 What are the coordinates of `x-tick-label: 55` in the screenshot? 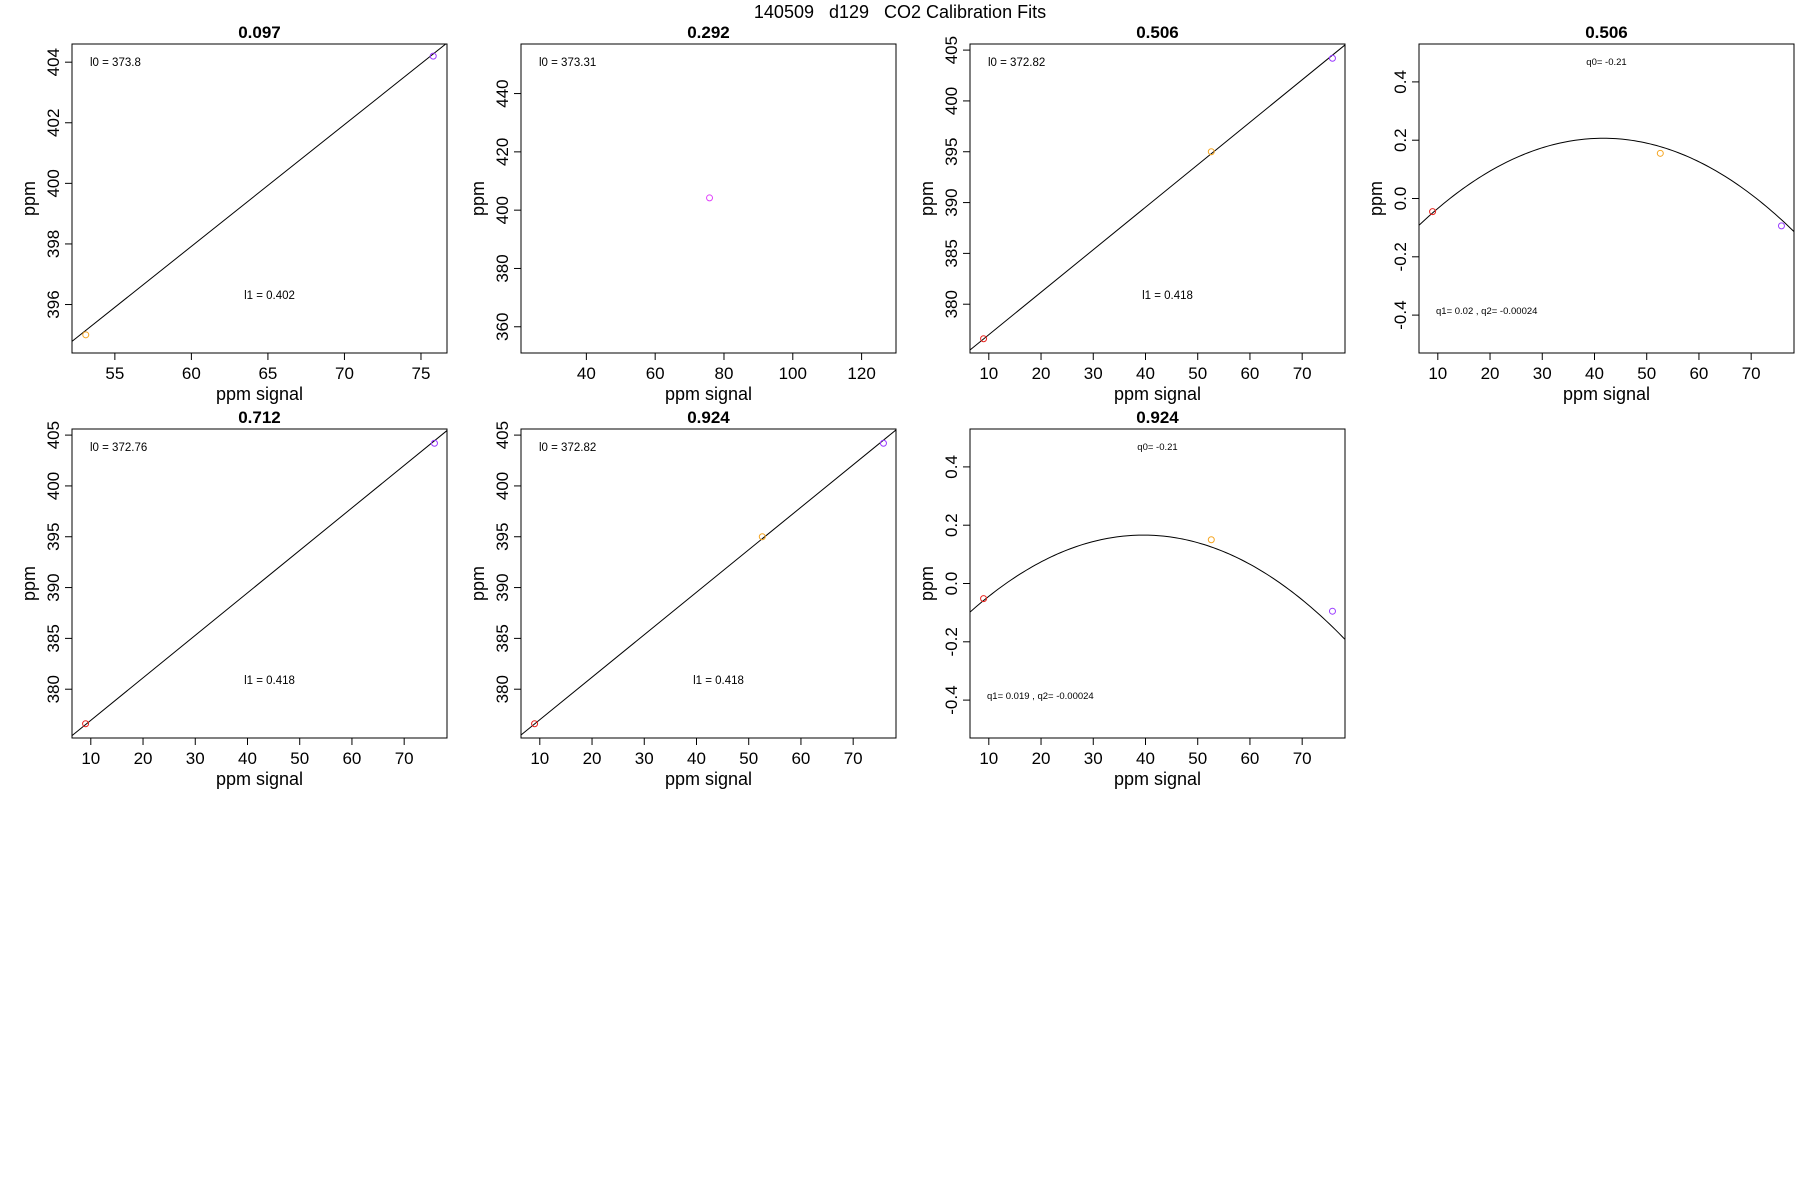 It's located at (114, 373).